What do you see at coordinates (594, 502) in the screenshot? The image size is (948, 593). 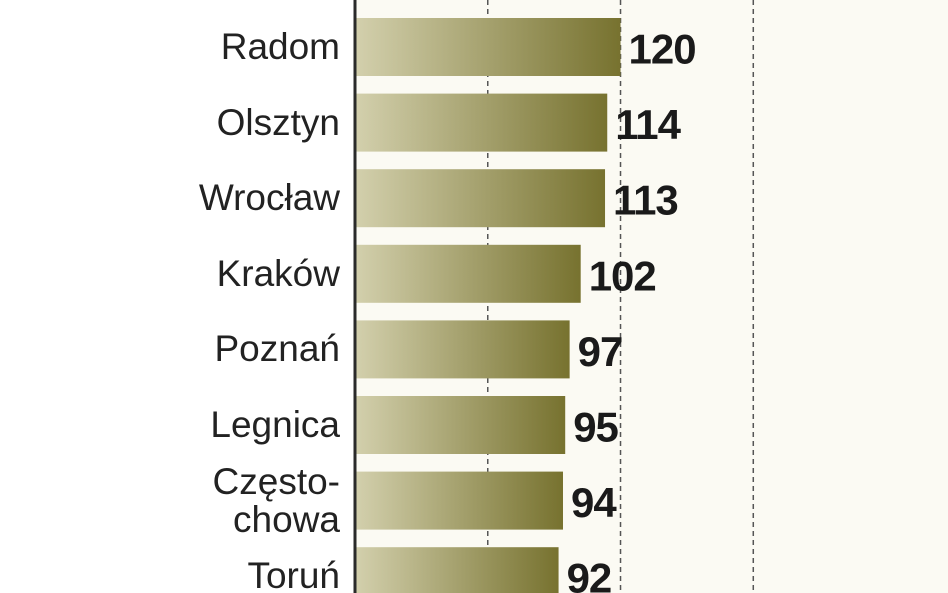 I see `value-label: 94` at bounding box center [594, 502].